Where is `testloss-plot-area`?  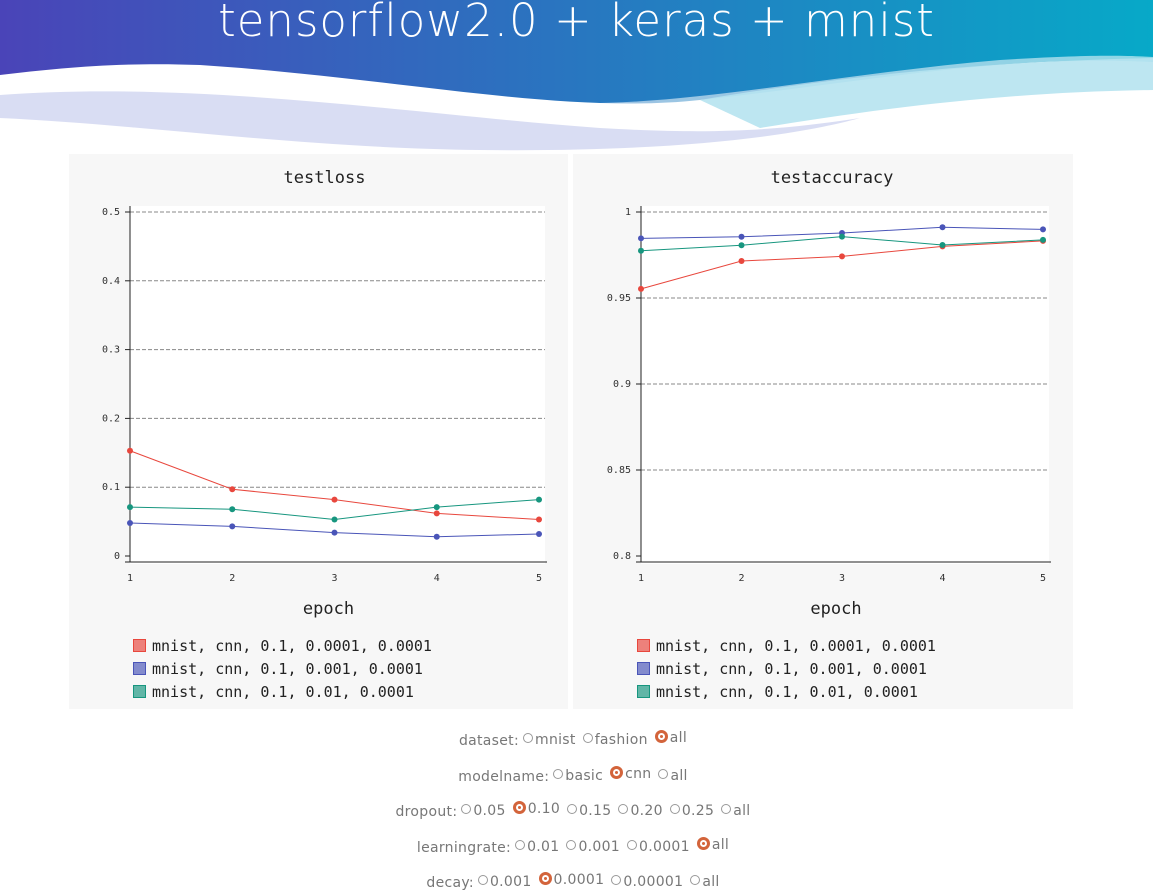
testloss-plot-area is located at coordinates (337, 385).